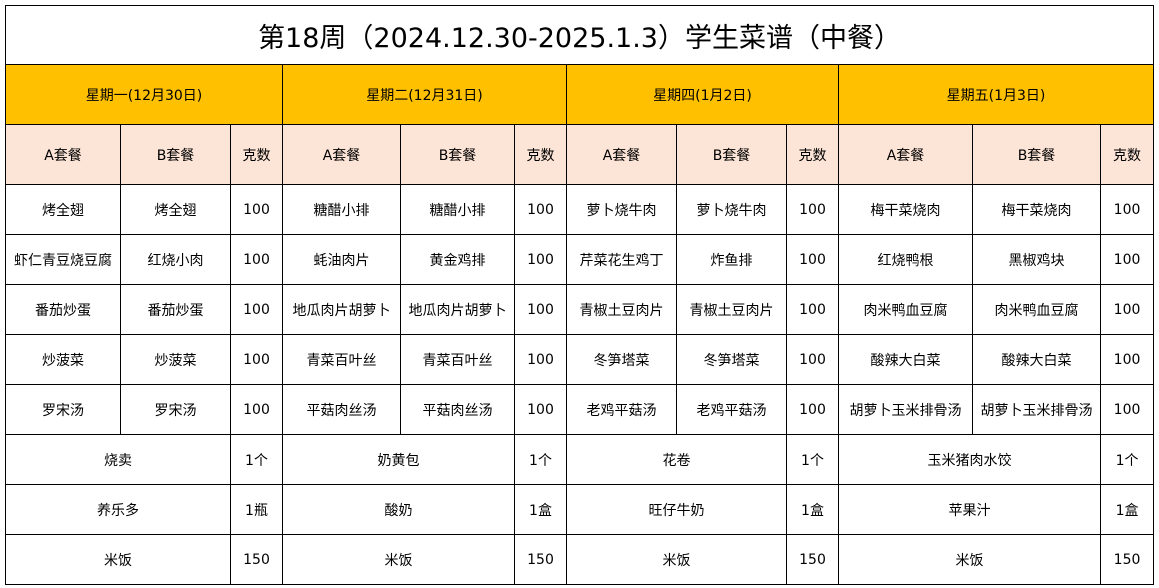  Describe the element at coordinates (175, 209) in the screenshot. I see `set-b-dish: 烤全翅` at that location.